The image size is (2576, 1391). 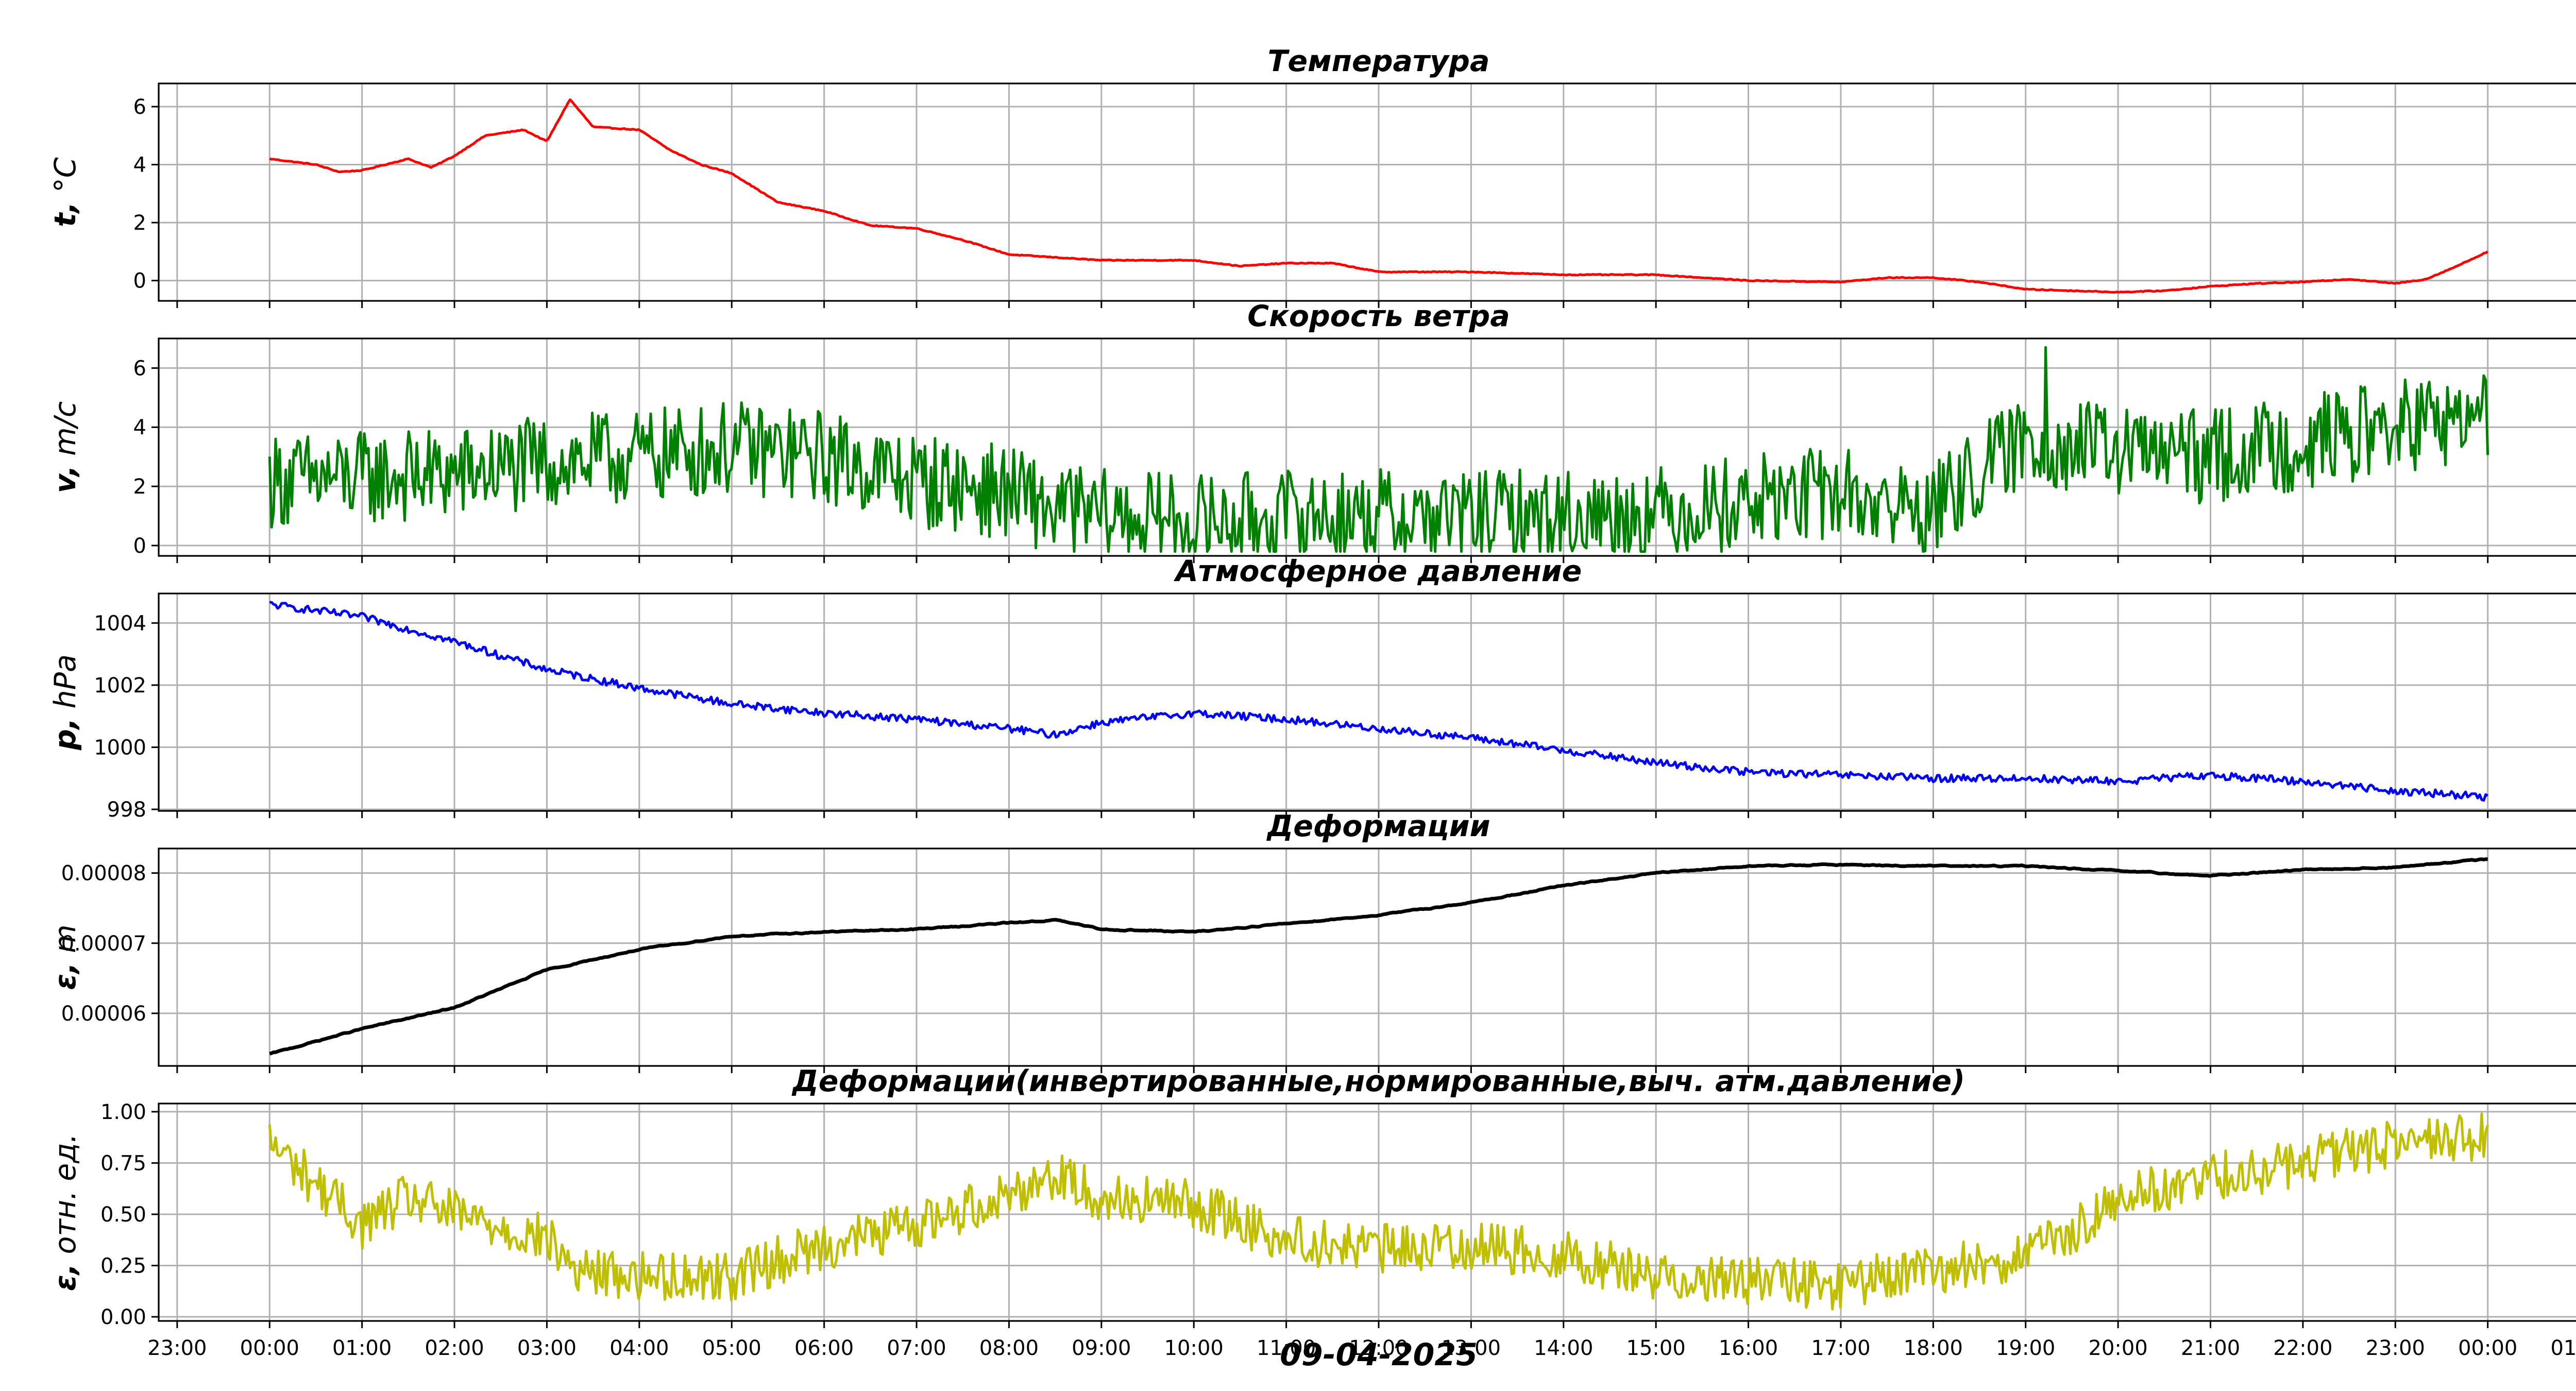 What do you see at coordinates (1471, 1348) in the screenshot?
I see `x-tick-label: 13:00` at bounding box center [1471, 1348].